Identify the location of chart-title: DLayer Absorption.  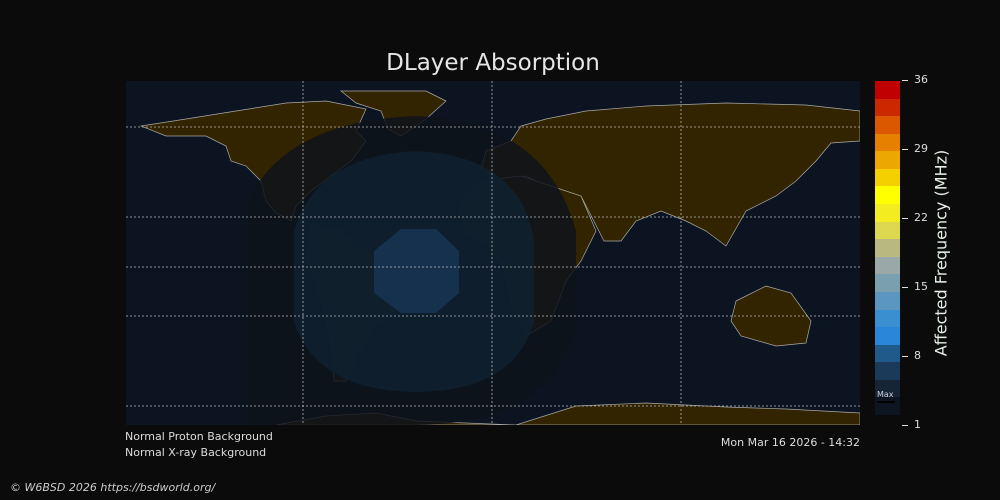
(493, 63).